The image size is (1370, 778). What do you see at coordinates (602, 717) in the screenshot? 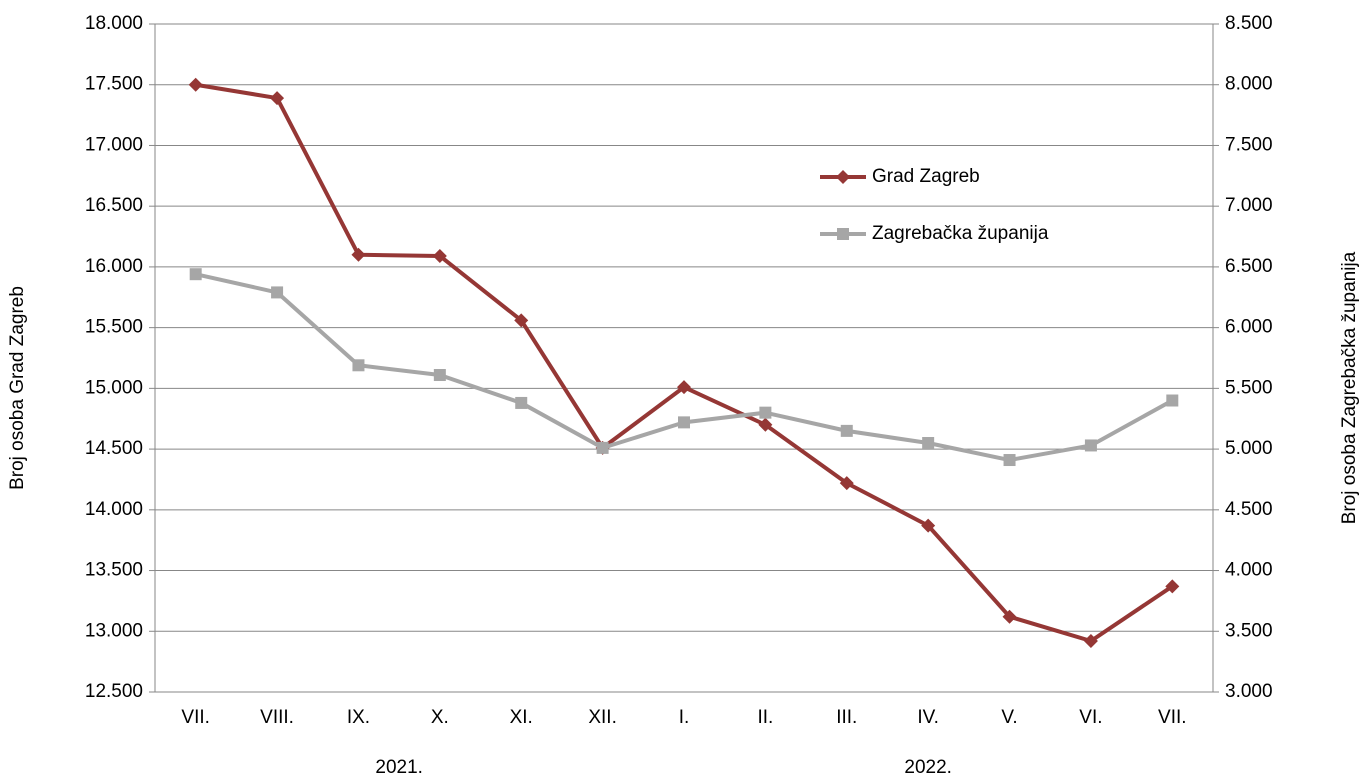
I see `x-tick-label: XII.` at bounding box center [602, 717].